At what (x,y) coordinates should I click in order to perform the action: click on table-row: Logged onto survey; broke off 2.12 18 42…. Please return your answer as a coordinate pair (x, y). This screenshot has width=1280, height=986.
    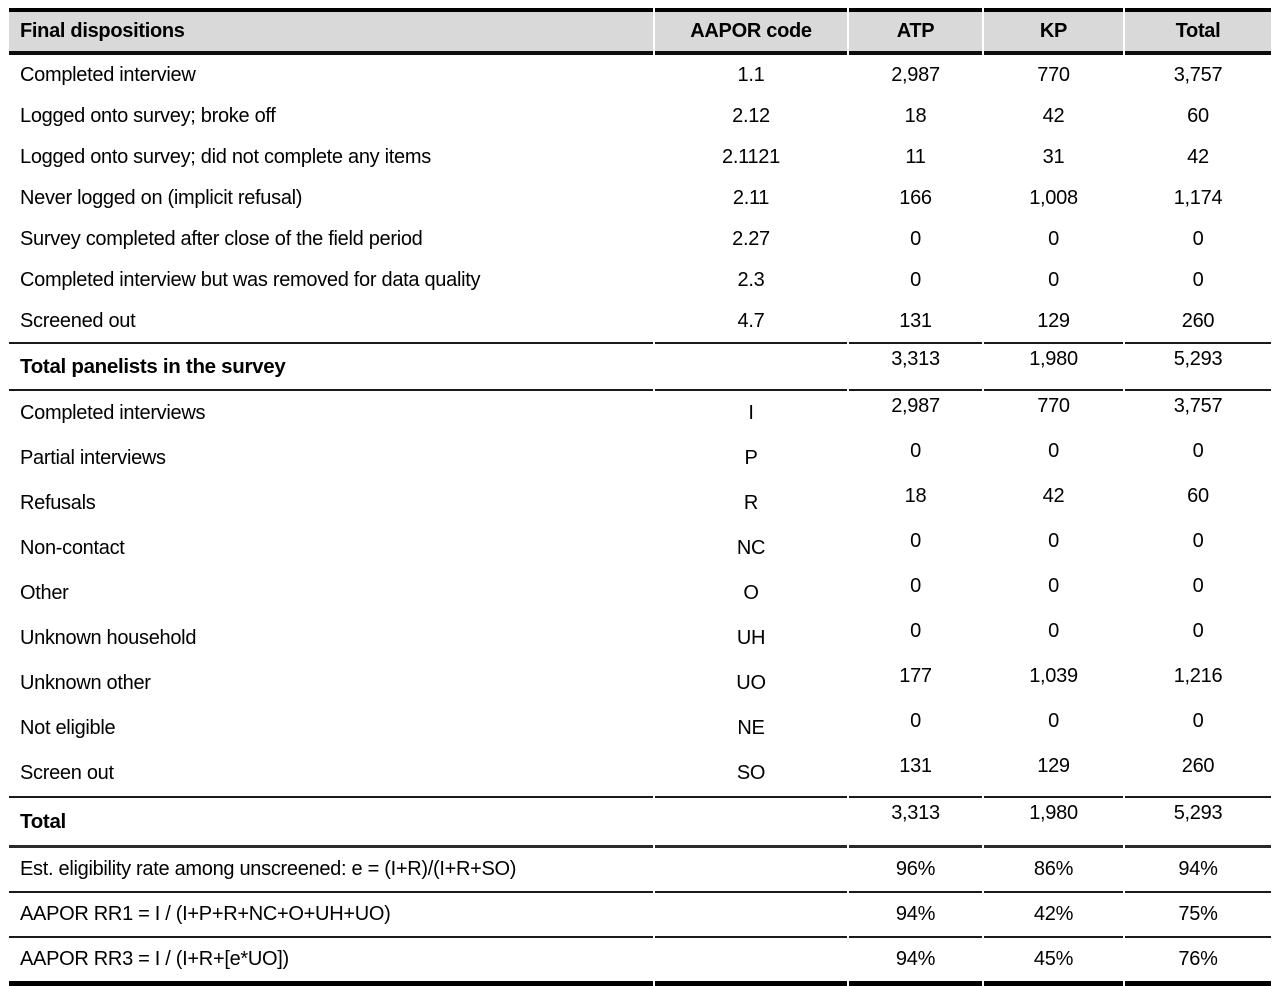
    Looking at the image, I should click on (640, 116).